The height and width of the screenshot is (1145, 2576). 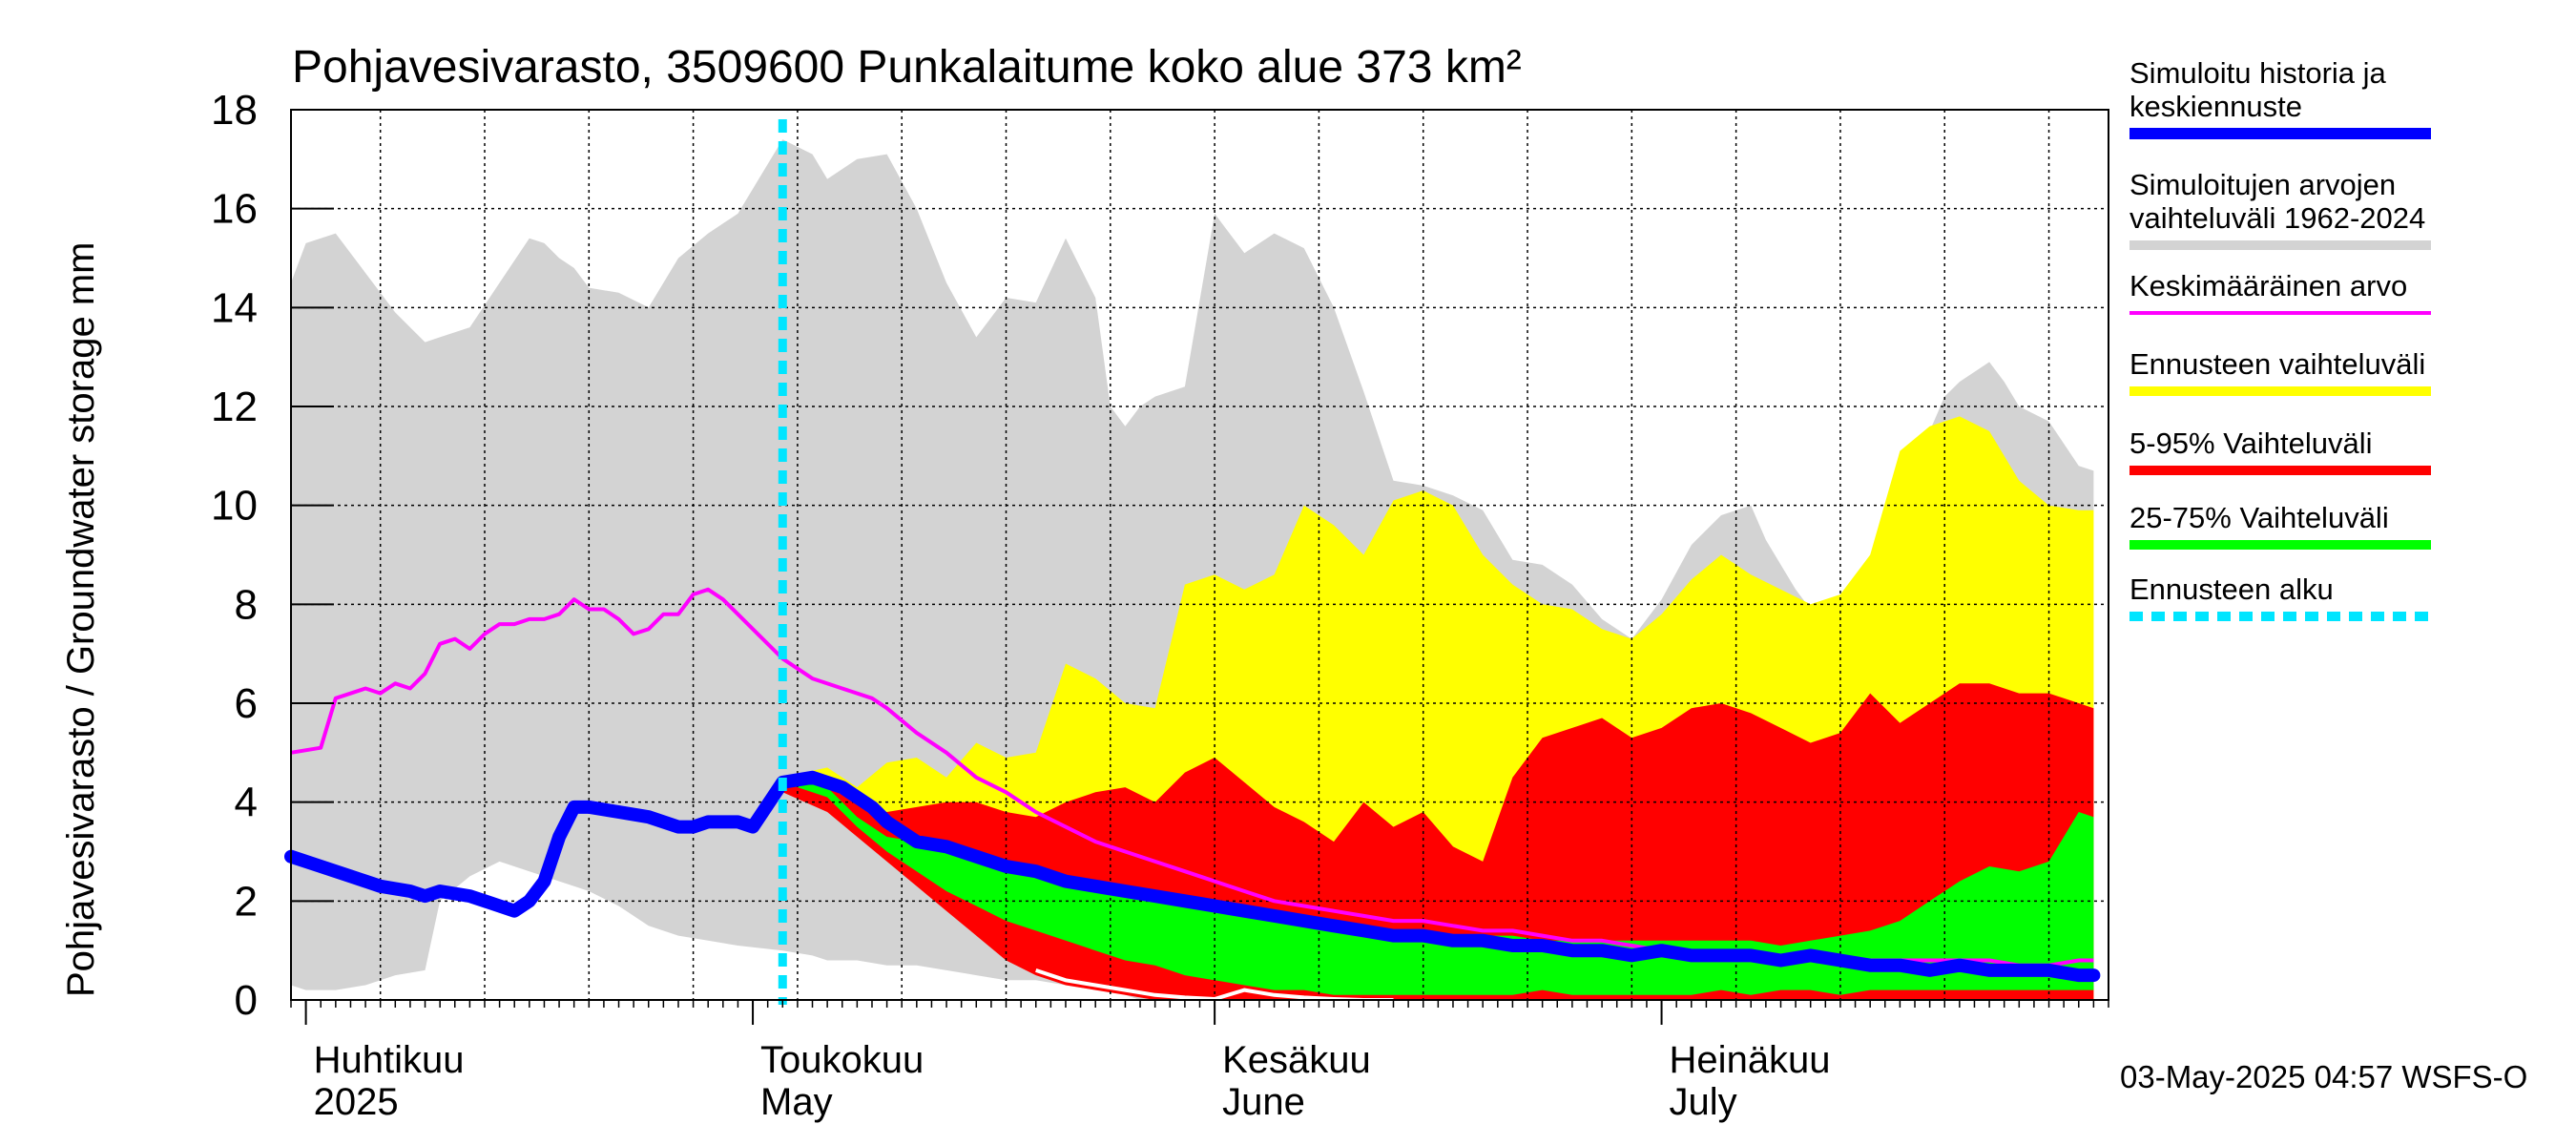 What do you see at coordinates (2259, 518) in the screenshot?
I see `legend-label-p25_75: 25-75% Vaihteluväli` at bounding box center [2259, 518].